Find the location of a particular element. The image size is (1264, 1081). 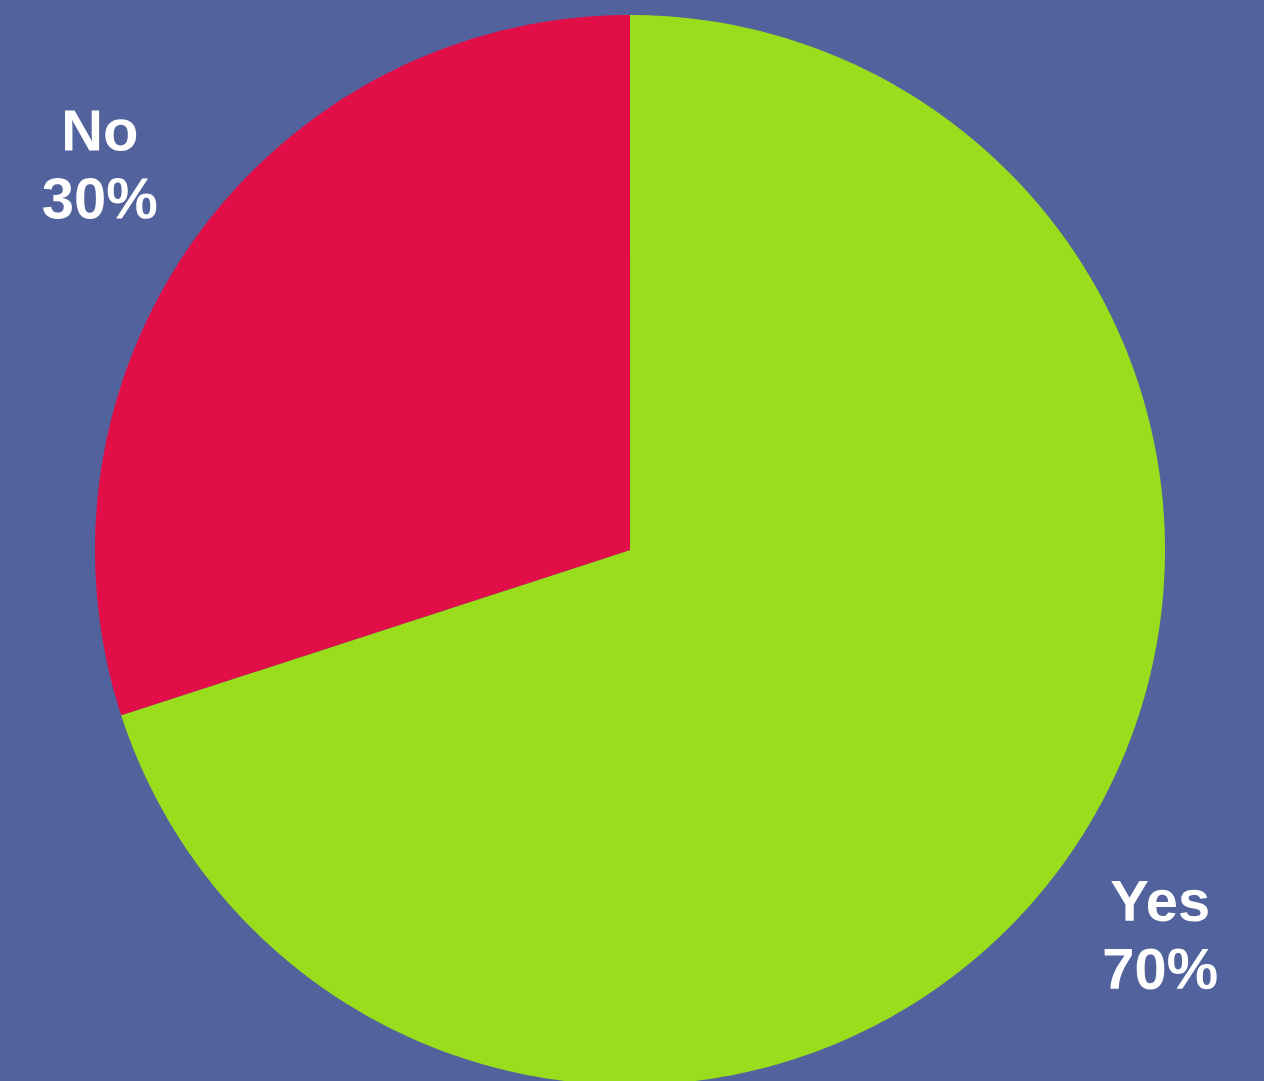

slice-label: Yes is located at coordinates (1159, 901).